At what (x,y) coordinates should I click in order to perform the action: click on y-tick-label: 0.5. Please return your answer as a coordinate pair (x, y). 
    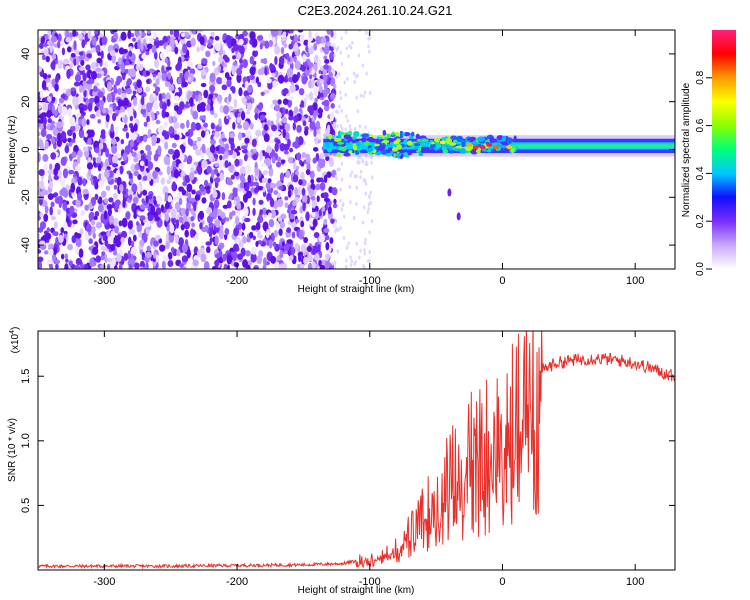
    Looking at the image, I should click on (26, 505).